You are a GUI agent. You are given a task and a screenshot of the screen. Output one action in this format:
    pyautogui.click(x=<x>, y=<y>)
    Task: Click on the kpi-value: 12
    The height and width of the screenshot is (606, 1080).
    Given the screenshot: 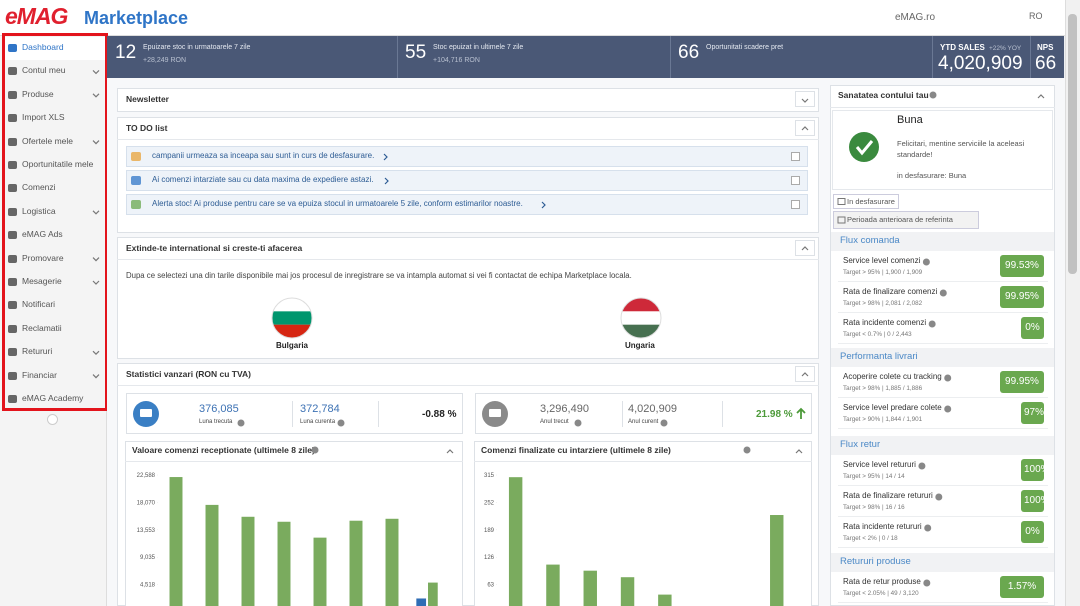 What is the action you would take?
    pyautogui.click(x=126, y=52)
    